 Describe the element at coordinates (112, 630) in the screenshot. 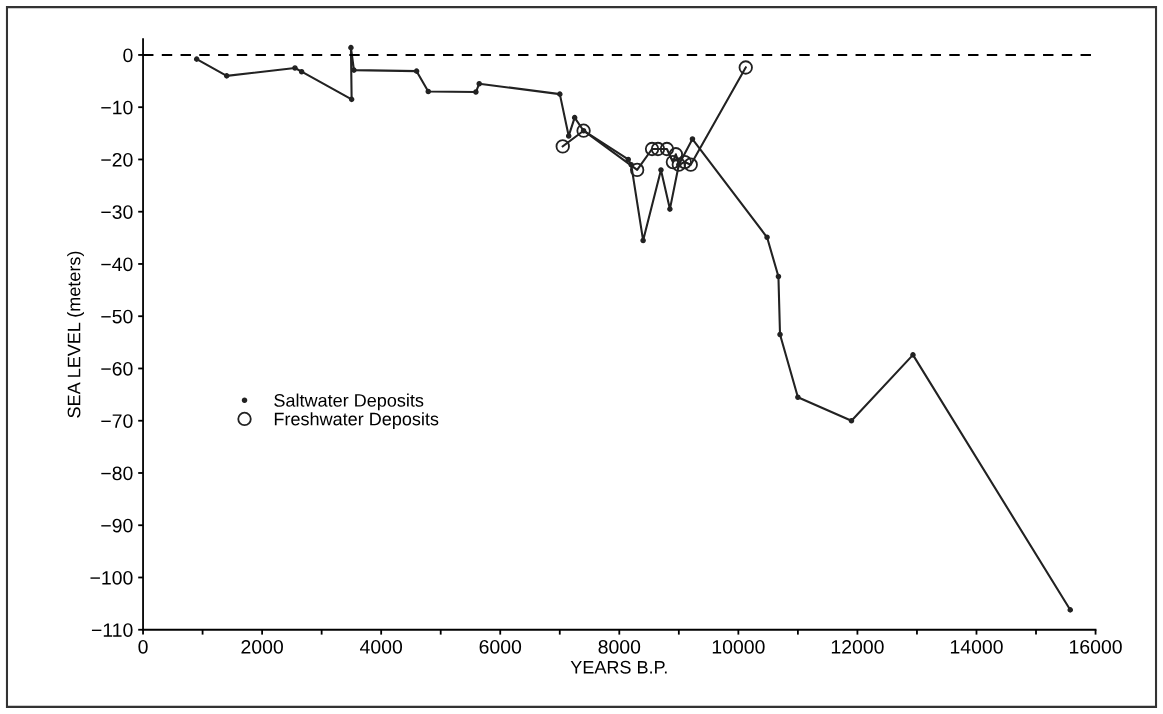

I see `y-tick-label: −110` at that location.